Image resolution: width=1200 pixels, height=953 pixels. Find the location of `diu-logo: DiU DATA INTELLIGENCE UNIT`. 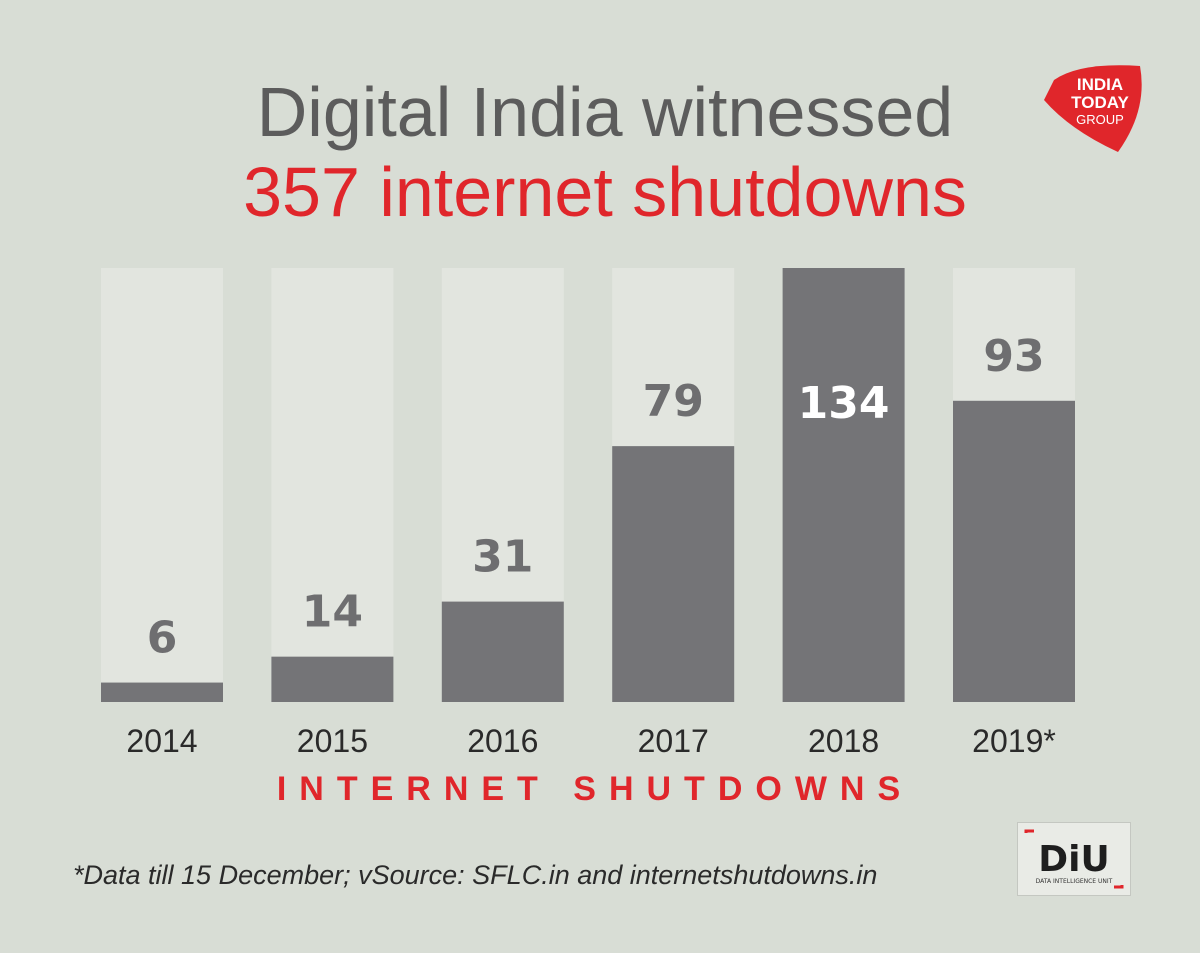

diu-logo: DiU DATA INTELLIGENCE UNIT is located at coordinates (1074, 859).